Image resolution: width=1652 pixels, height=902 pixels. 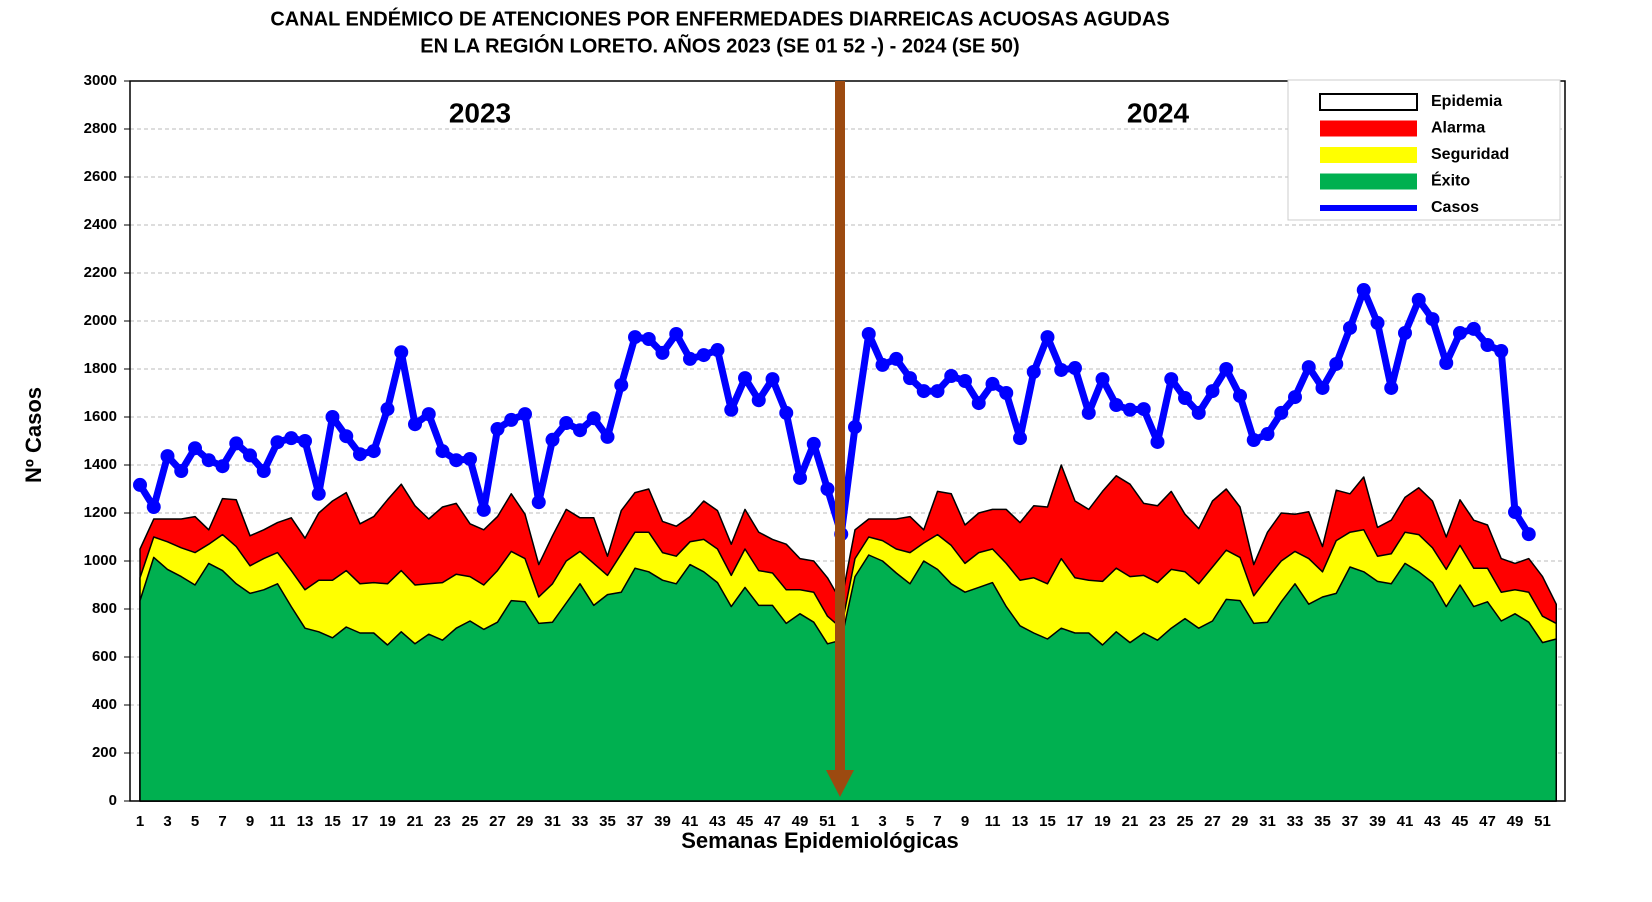 What do you see at coordinates (104, 704) in the screenshot?
I see `y-tick-label: 400` at bounding box center [104, 704].